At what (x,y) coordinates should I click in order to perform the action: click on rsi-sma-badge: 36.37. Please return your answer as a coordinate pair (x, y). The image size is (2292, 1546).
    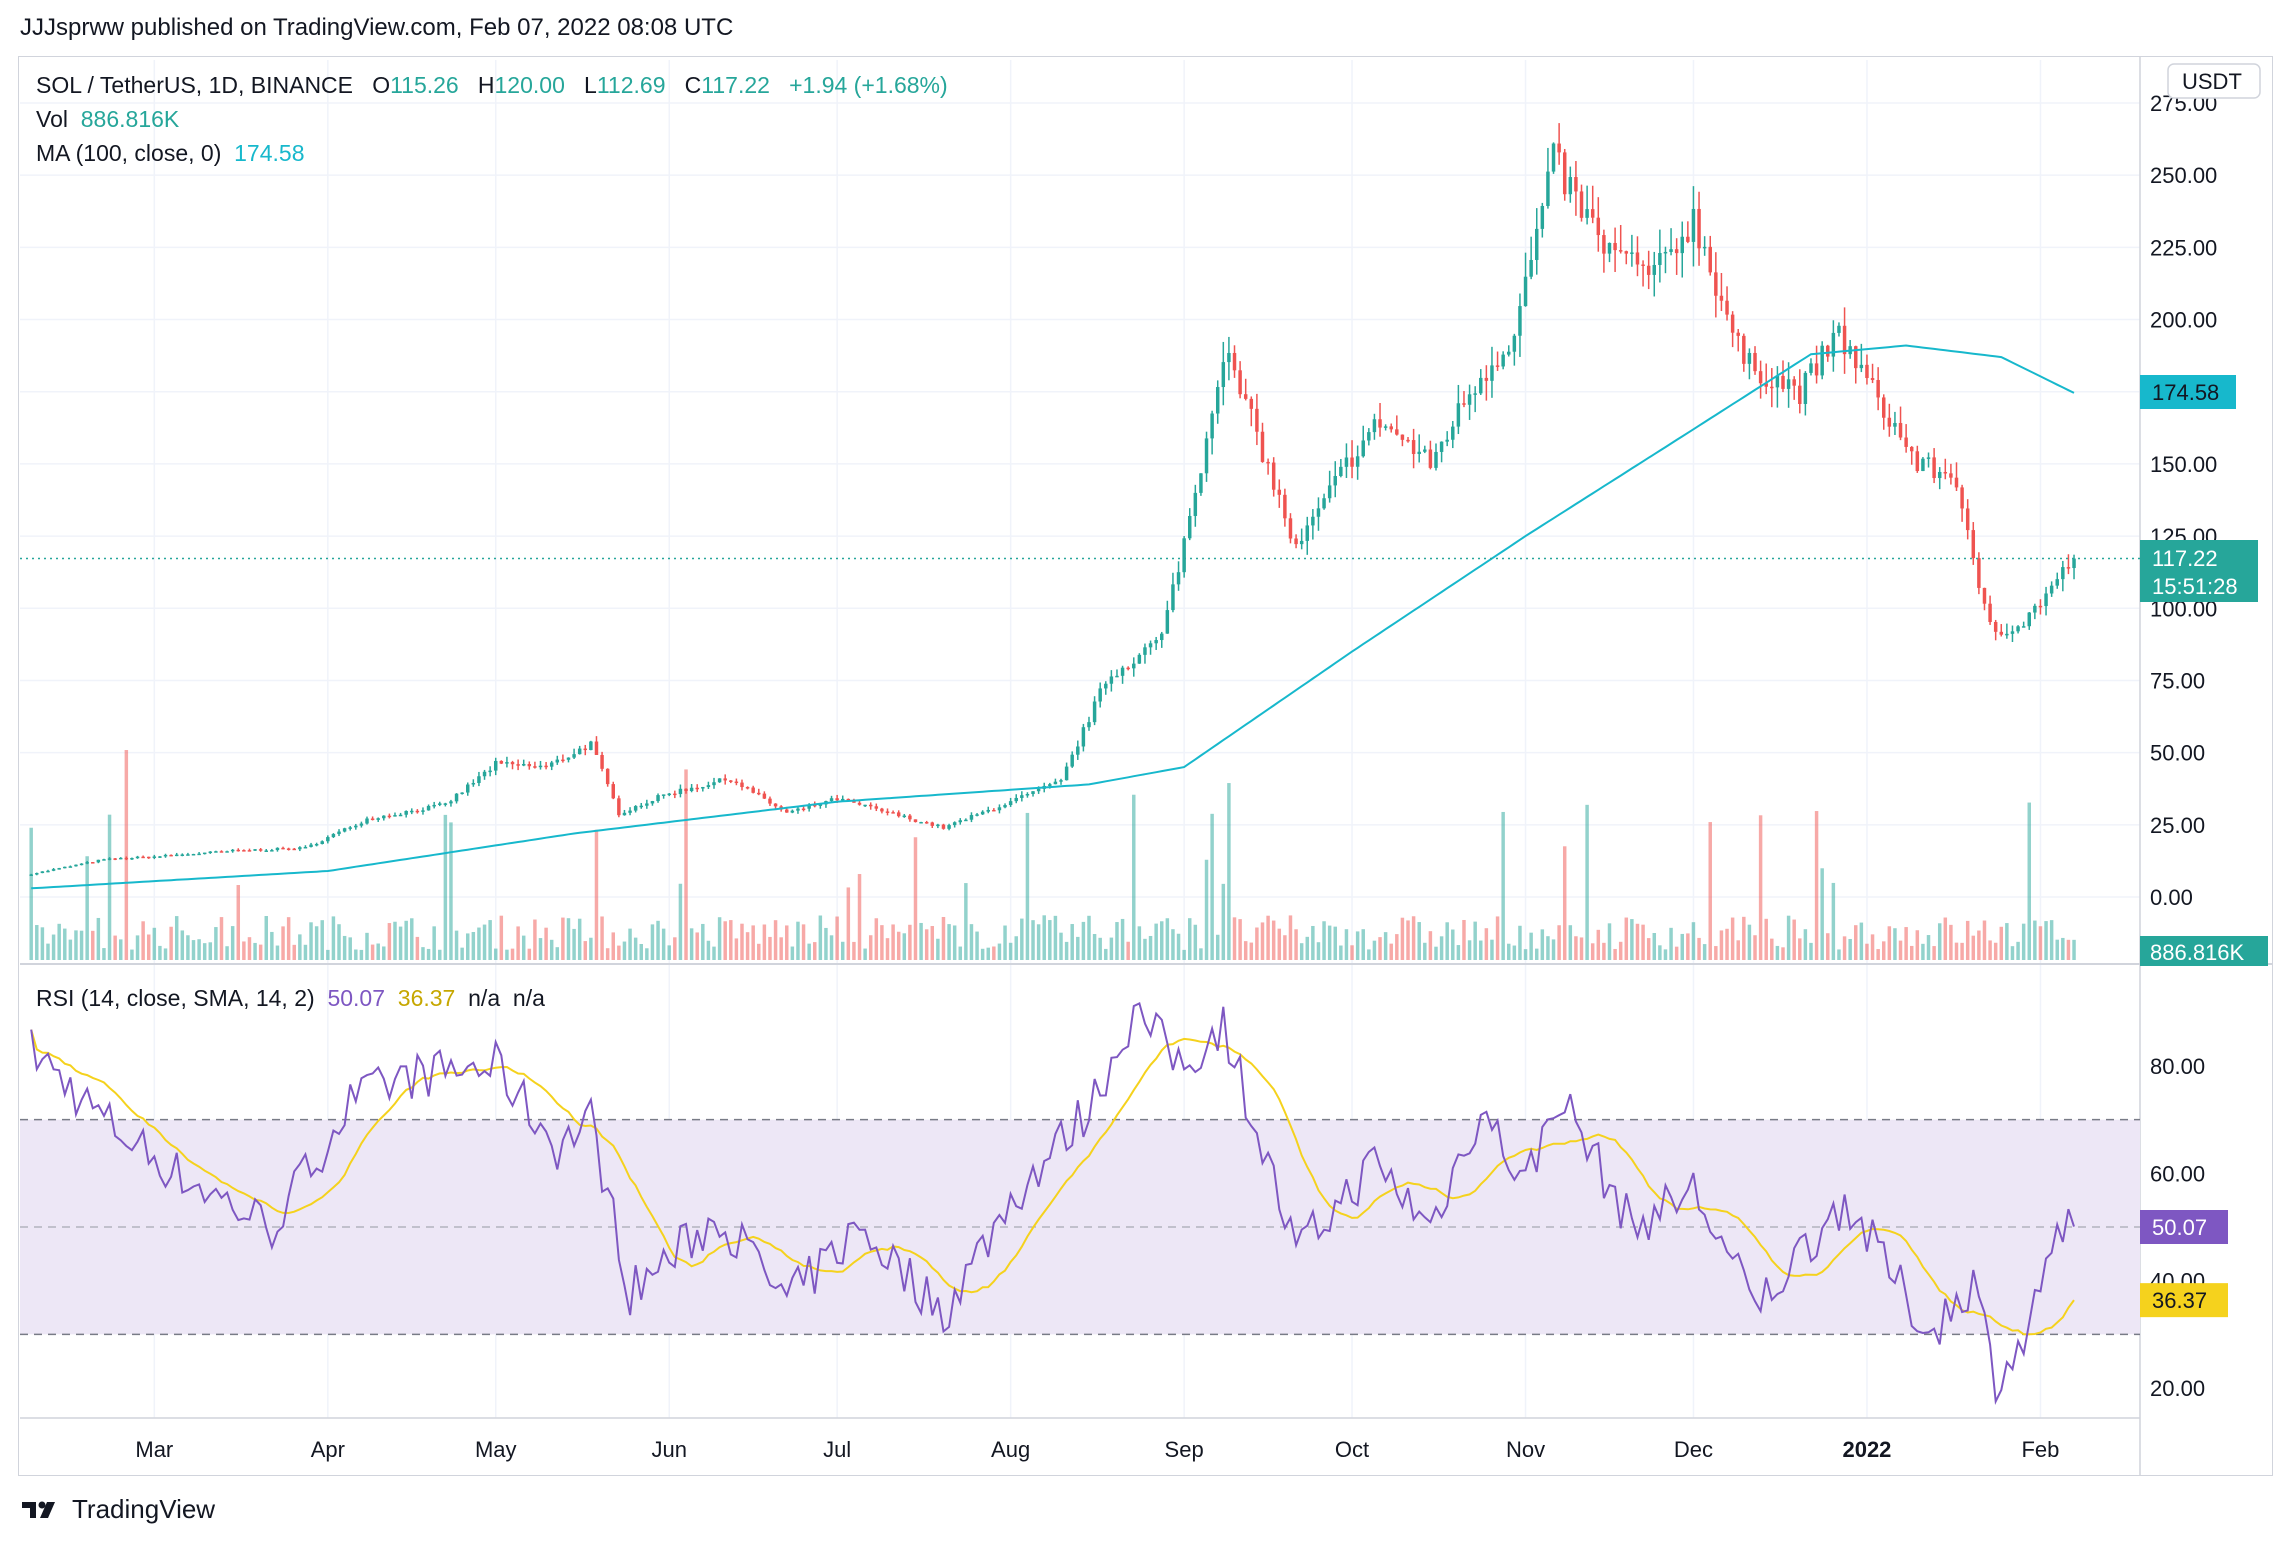
    Looking at the image, I should click on (2179, 1300).